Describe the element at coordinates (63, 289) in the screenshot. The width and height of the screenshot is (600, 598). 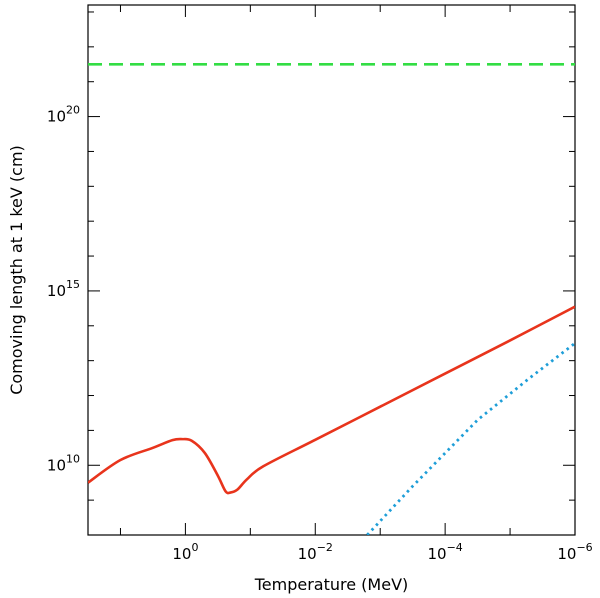
I see `y-tick-label: 1015` at that location.